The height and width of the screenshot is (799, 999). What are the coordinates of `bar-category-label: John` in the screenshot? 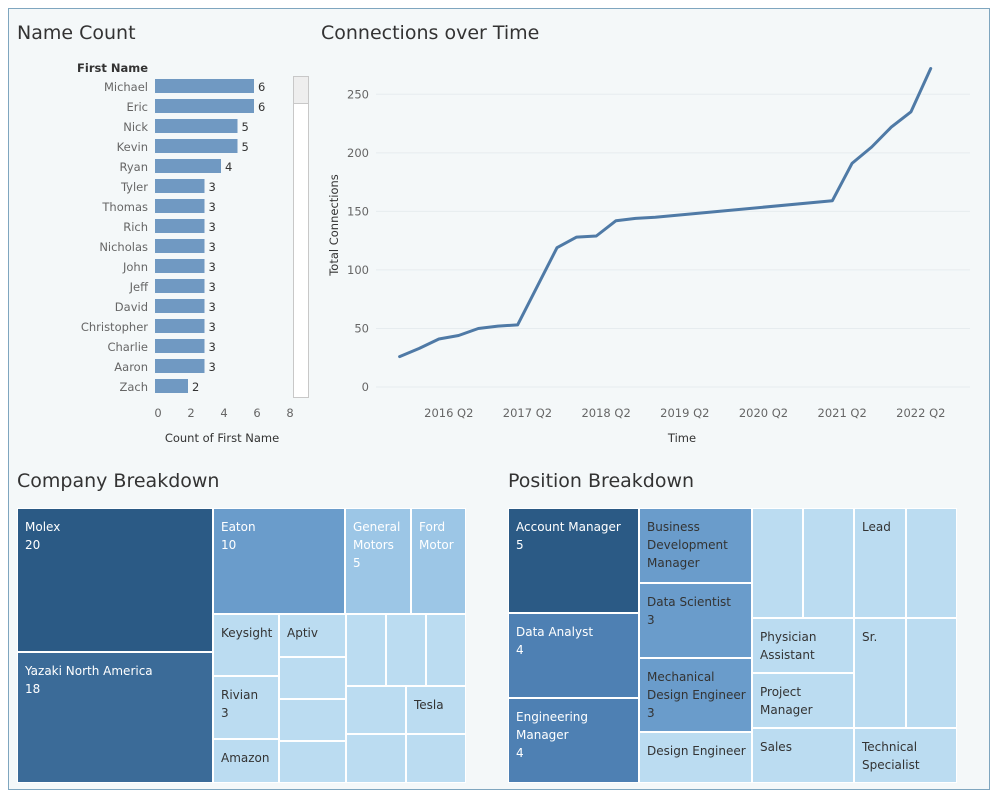 It's located at (135, 267).